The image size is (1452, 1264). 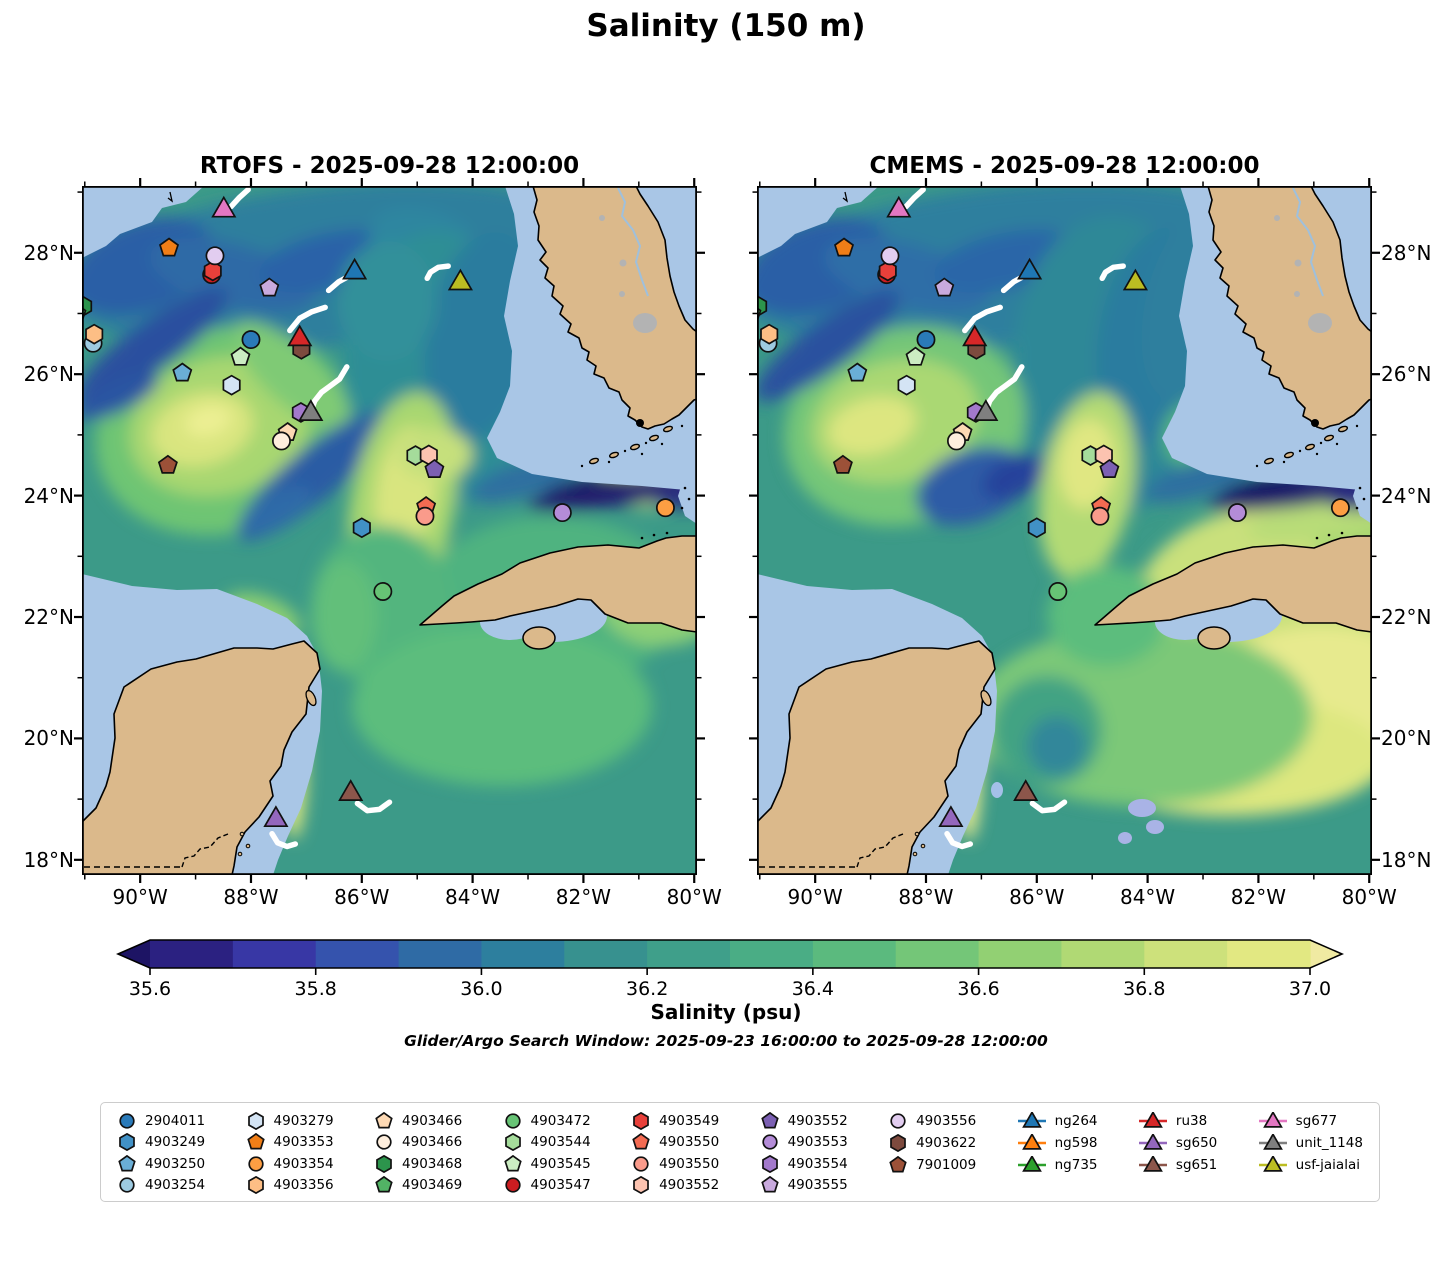 I want to click on legend-label: unit_1148, so click(x=1329, y=1143).